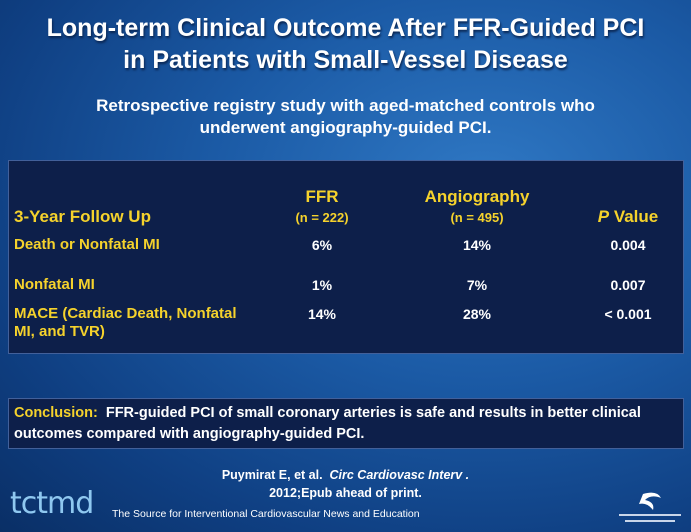  I want to click on header-p: P Value, so click(628, 217).